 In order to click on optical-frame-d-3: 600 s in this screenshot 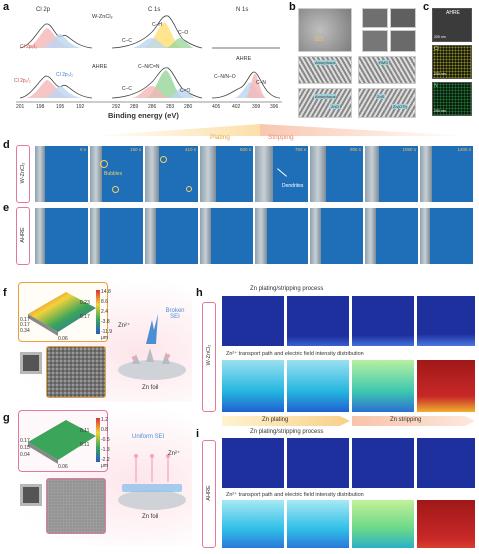, I will do `click(226, 174)`.